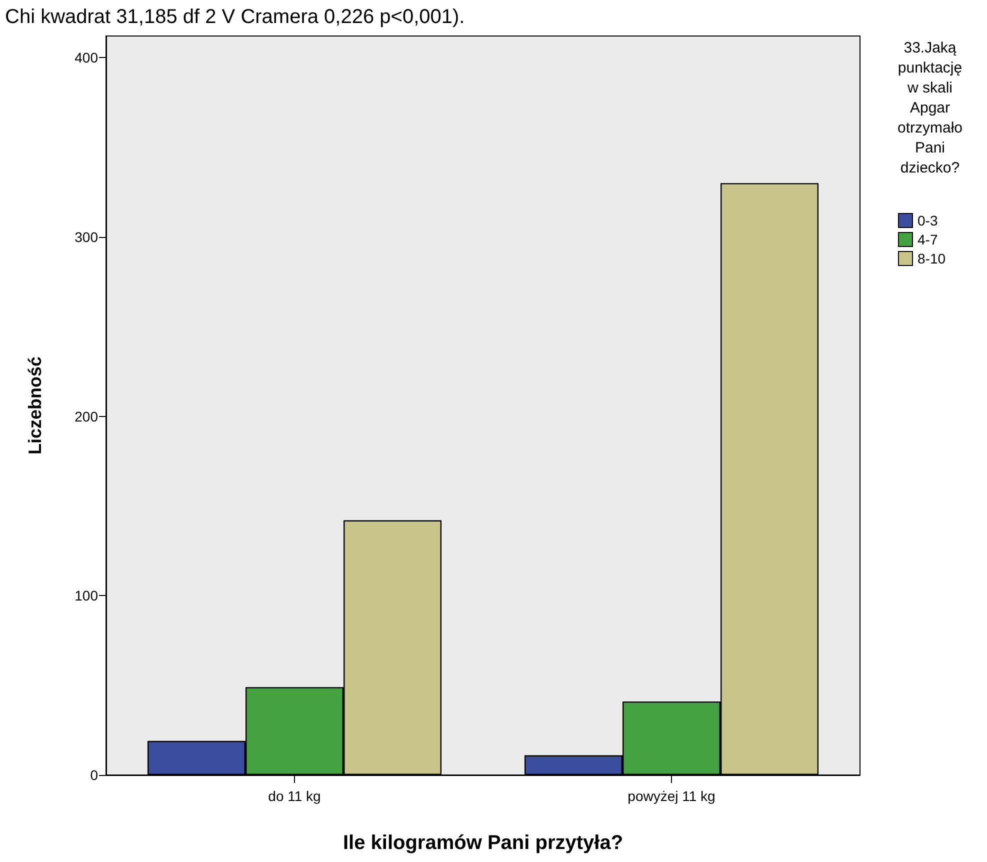 The image size is (987, 862). Describe the element at coordinates (86, 596) in the screenshot. I see `y-tick-label: 100` at that location.